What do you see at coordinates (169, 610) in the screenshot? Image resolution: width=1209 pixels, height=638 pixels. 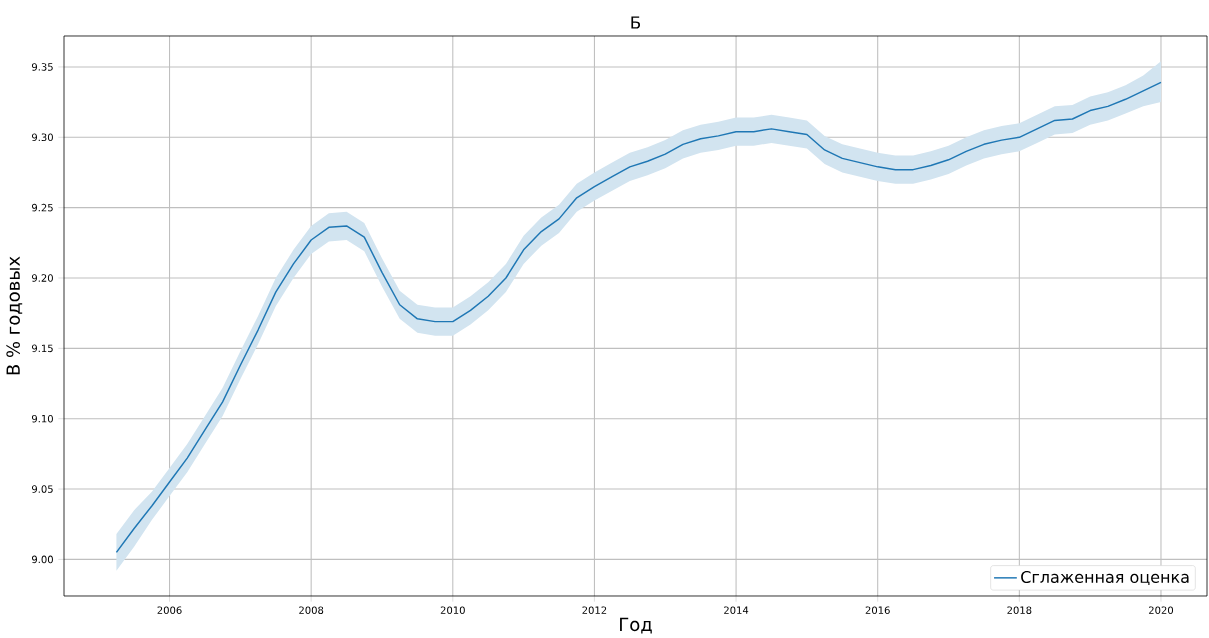 I see `x-tick-label: 2006` at bounding box center [169, 610].